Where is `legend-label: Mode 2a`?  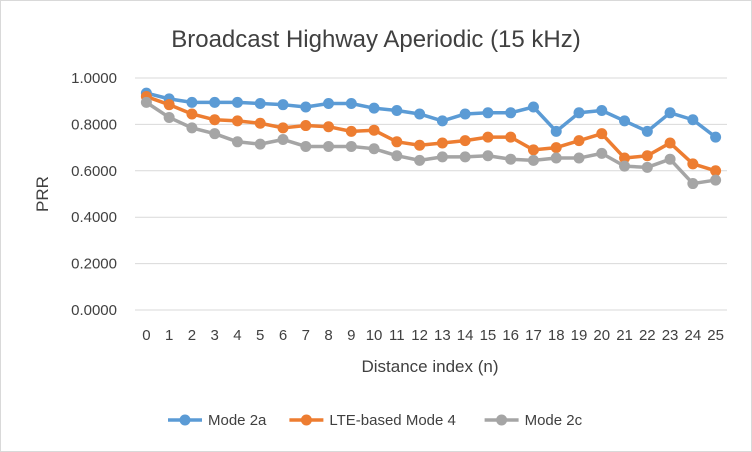
legend-label: Mode 2a is located at coordinates (237, 420).